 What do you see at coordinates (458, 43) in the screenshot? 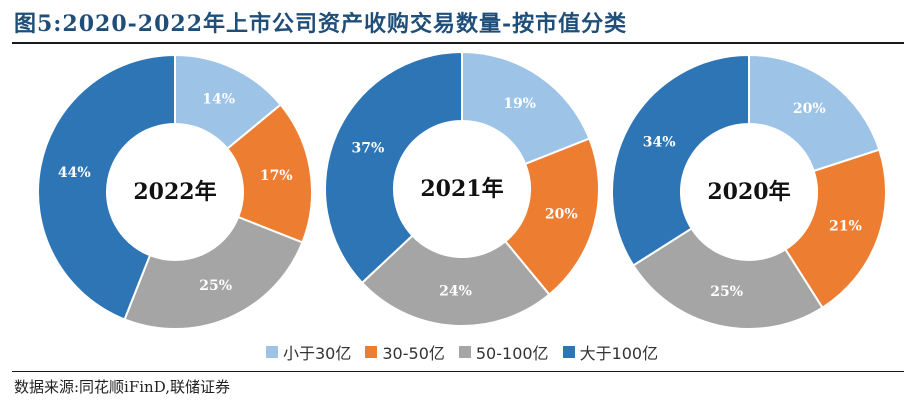
I see `title-divider` at bounding box center [458, 43].